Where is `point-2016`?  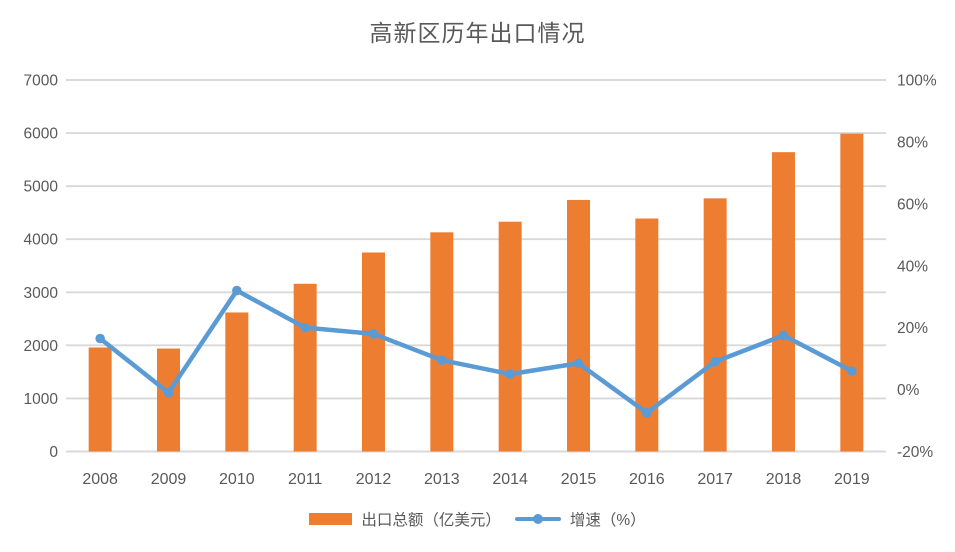
point-2016 is located at coordinates (647, 413).